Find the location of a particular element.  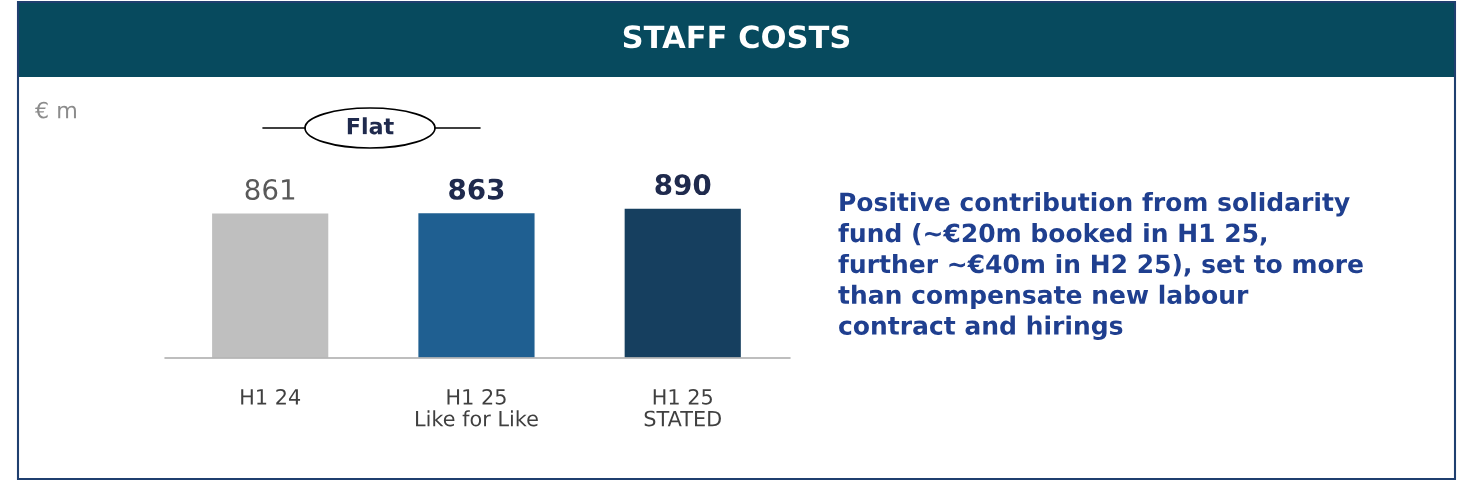

data-label: 861 is located at coordinates (270, 189).